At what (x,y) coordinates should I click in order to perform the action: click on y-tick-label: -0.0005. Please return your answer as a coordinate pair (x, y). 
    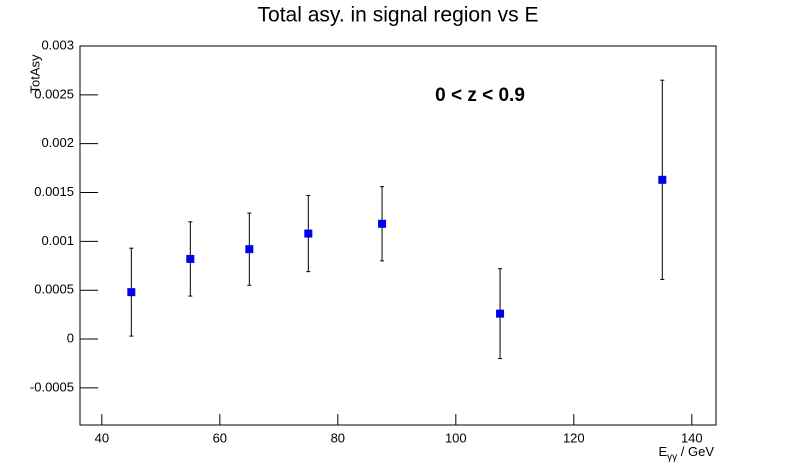
    Looking at the image, I should click on (52, 386).